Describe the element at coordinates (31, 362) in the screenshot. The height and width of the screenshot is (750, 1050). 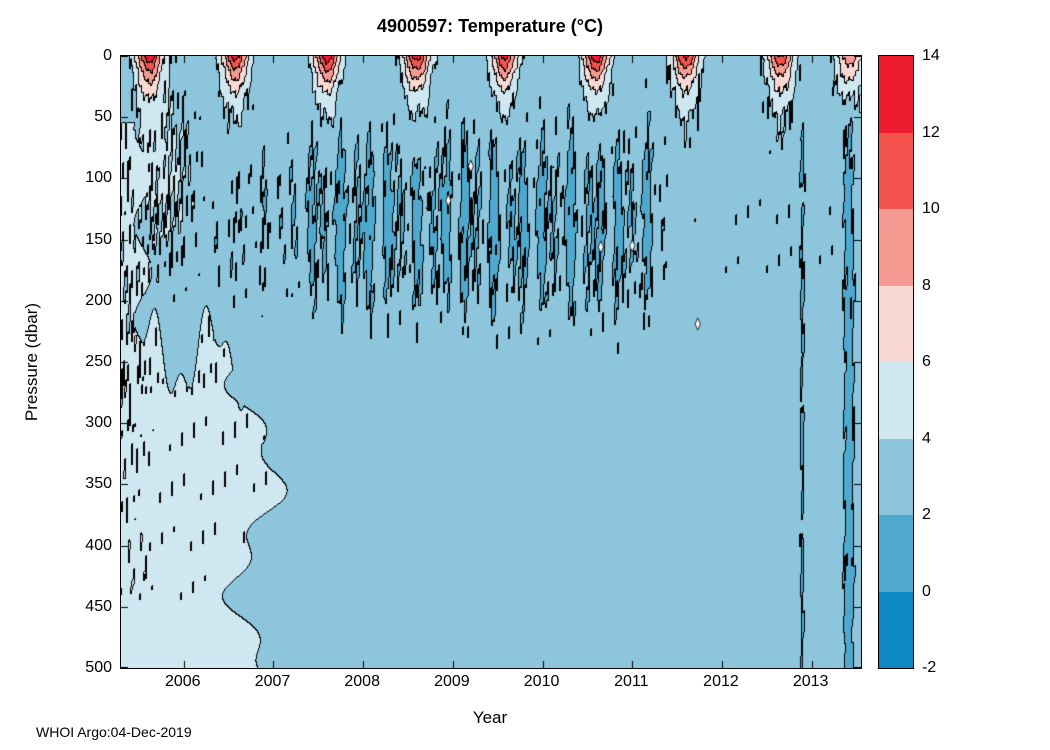
I see `y-axis-label: Pressure (dbar)` at that location.